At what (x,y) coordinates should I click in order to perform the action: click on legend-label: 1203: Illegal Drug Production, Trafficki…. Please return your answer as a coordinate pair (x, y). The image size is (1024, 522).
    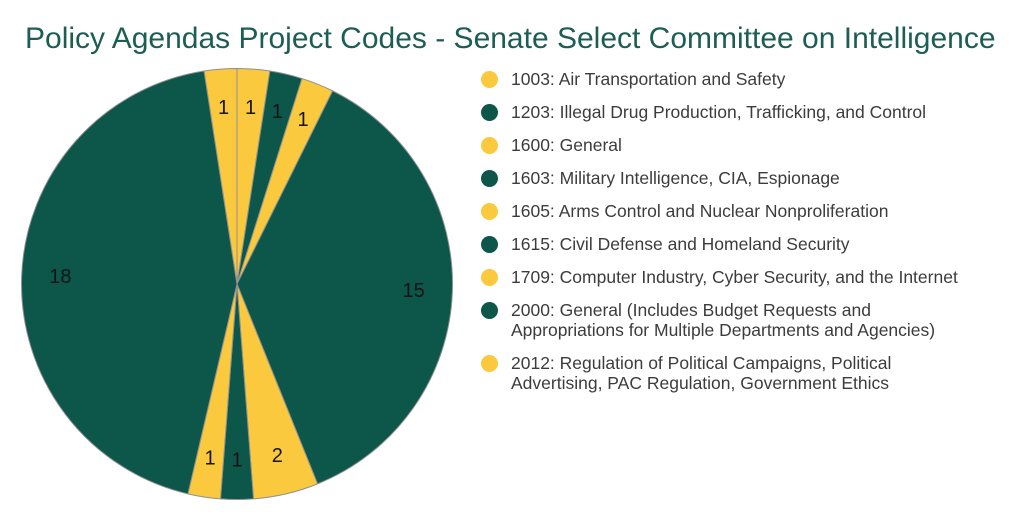
    Looking at the image, I should click on (719, 112).